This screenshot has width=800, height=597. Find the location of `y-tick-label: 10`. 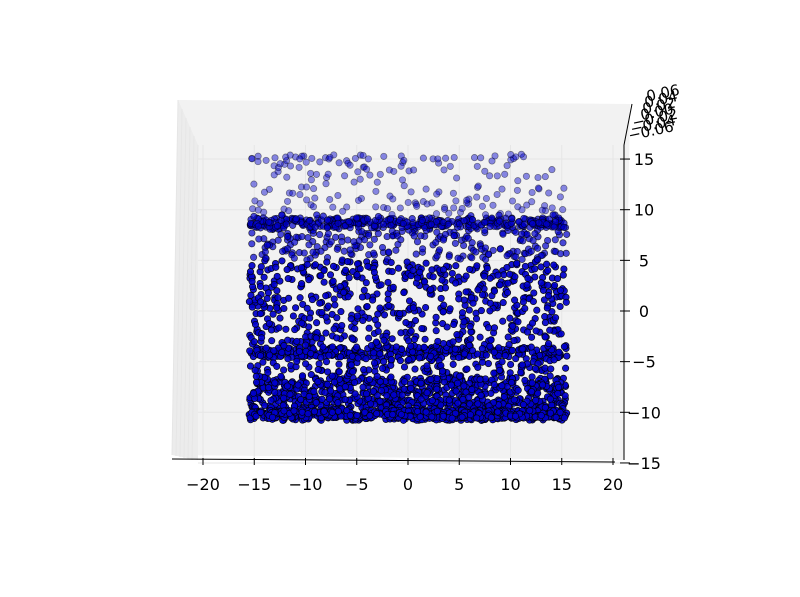

y-tick-label: 10 is located at coordinates (644, 210).